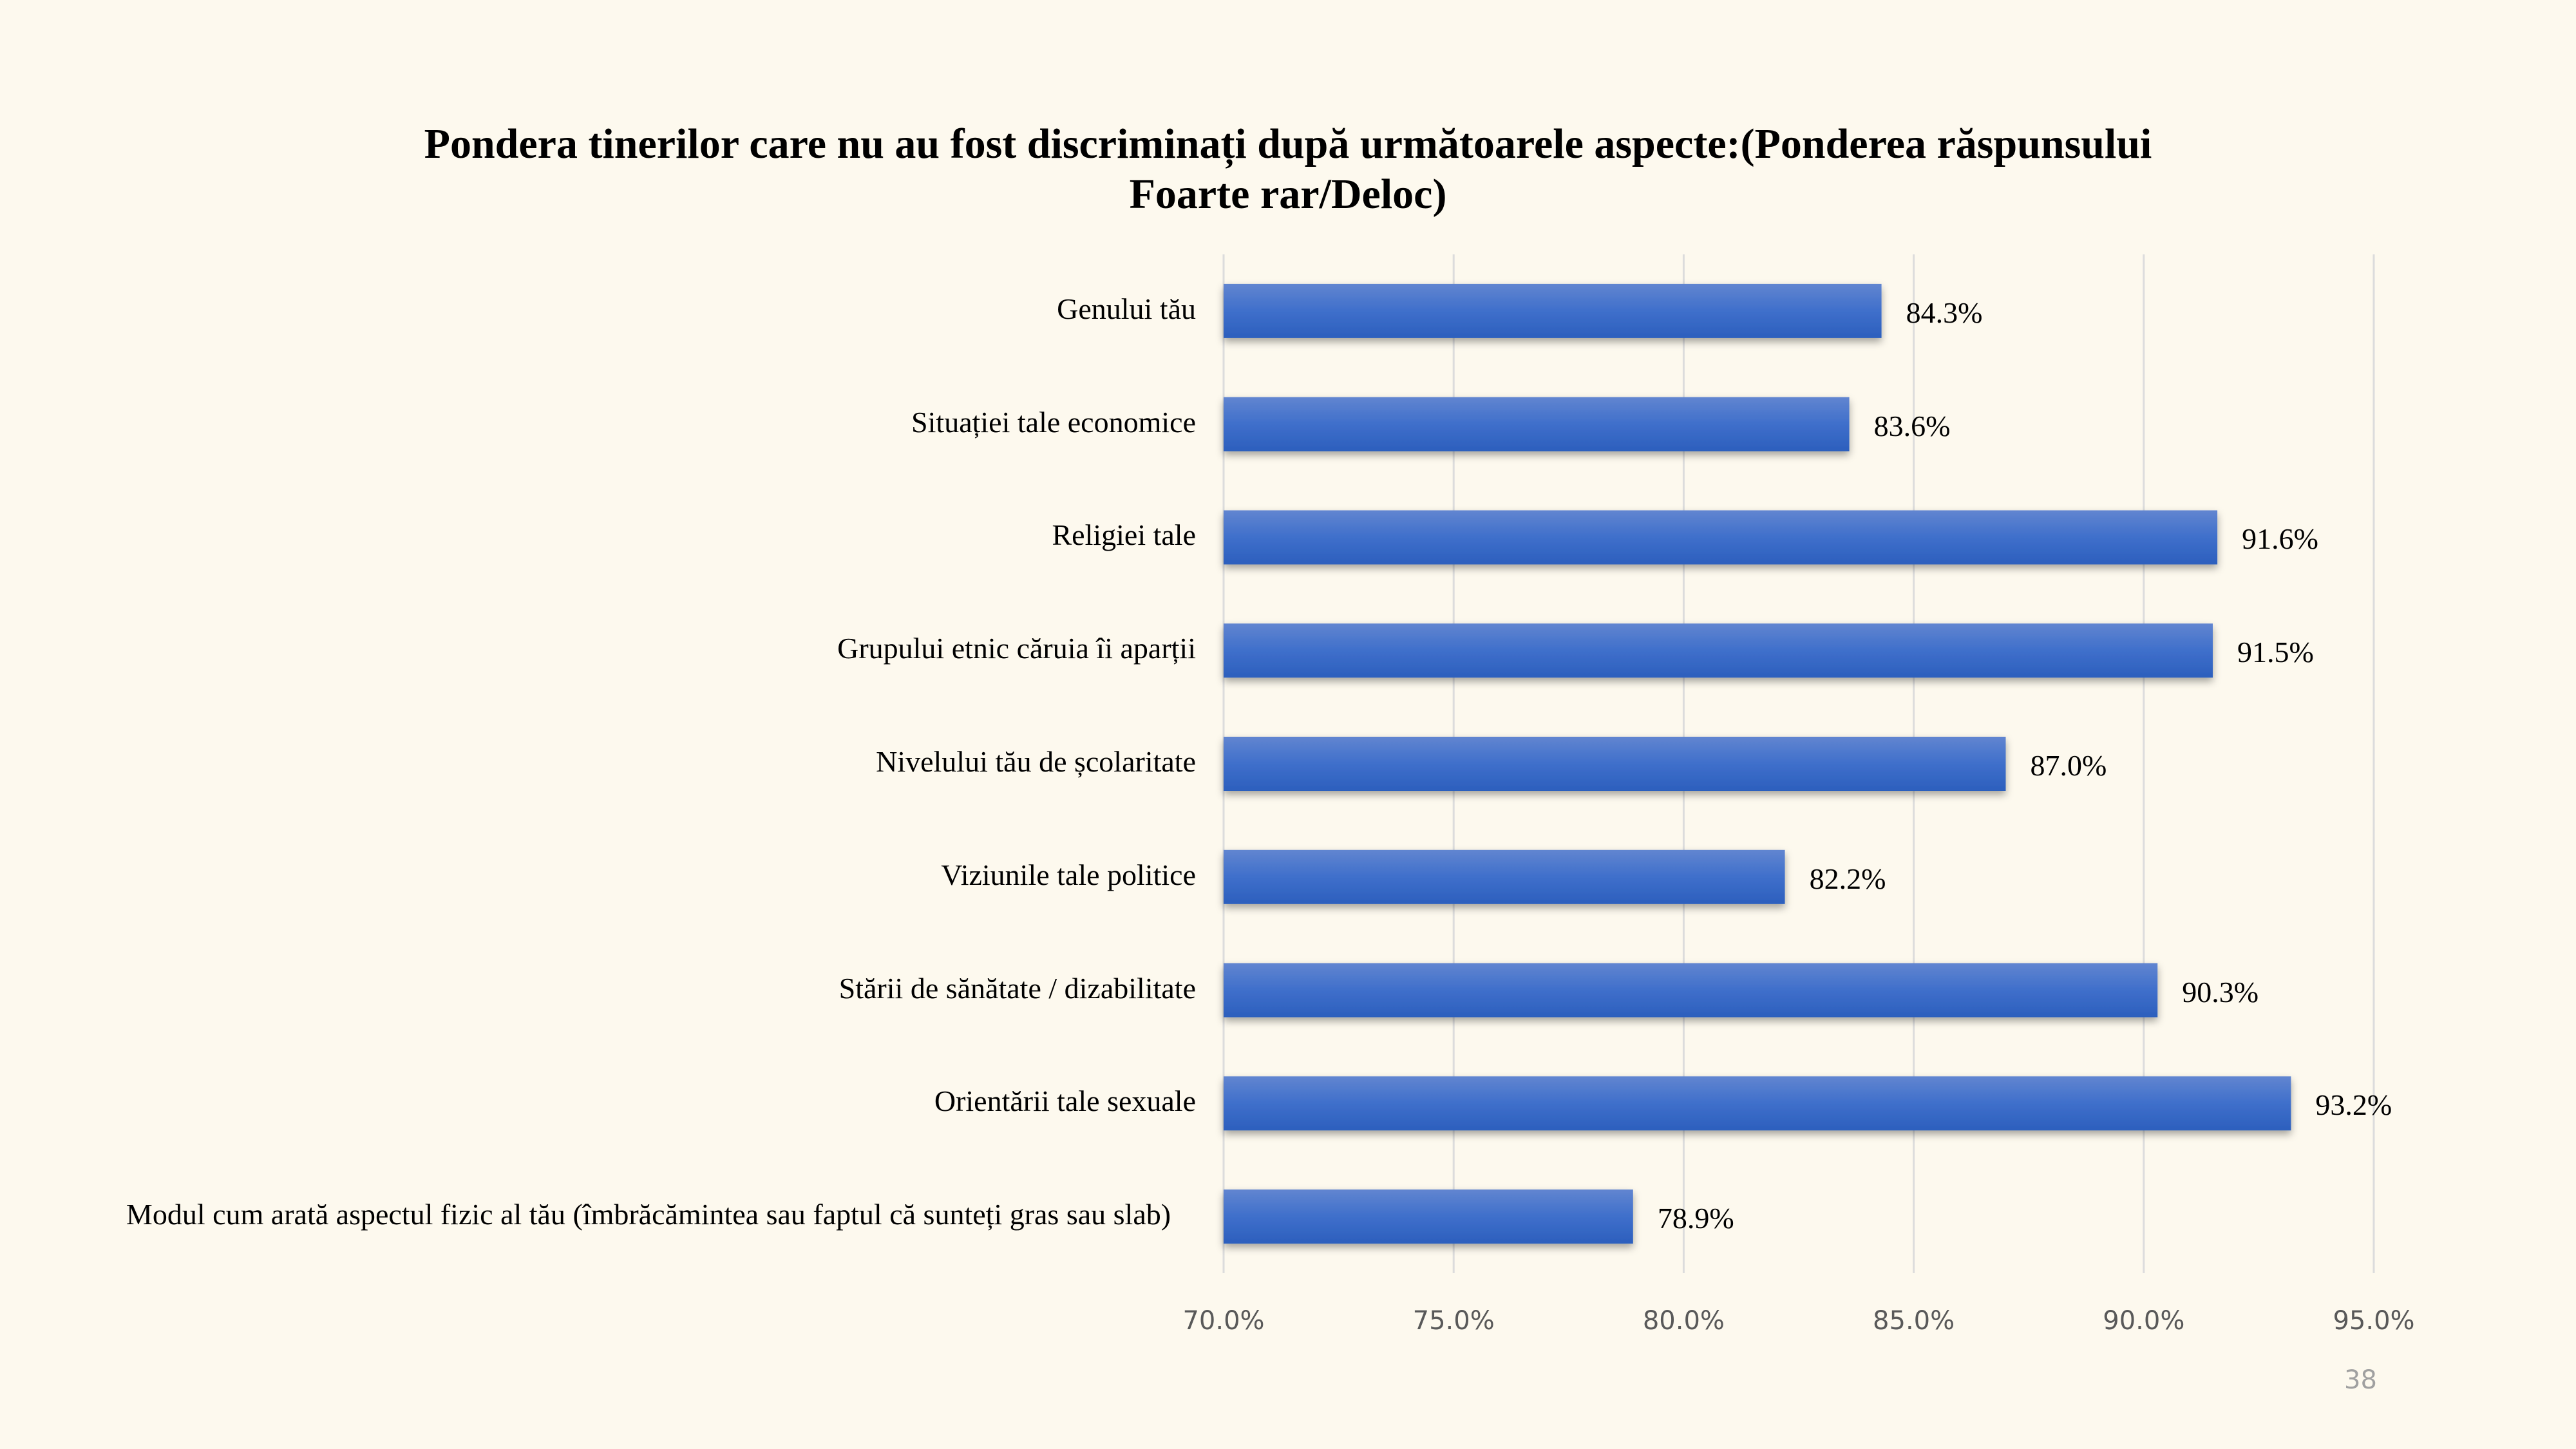 The height and width of the screenshot is (1449, 2576). I want to click on data-label: 84.3%, so click(1944, 312).